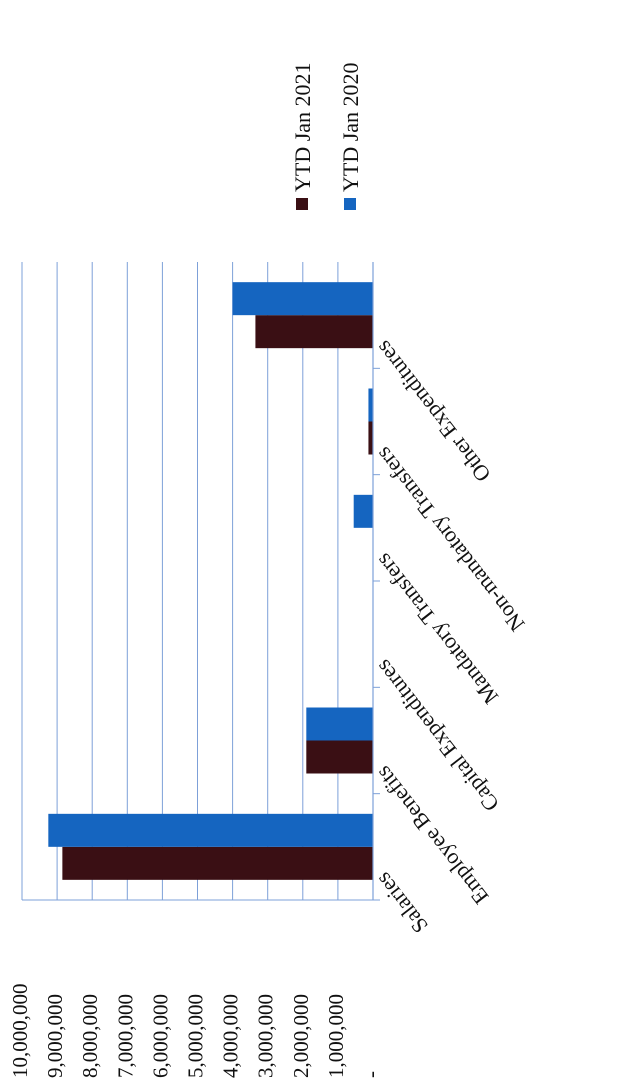 The image size is (644, 1088). I want to click on legend-label: YTD Jan 2021, so click(302, 127).